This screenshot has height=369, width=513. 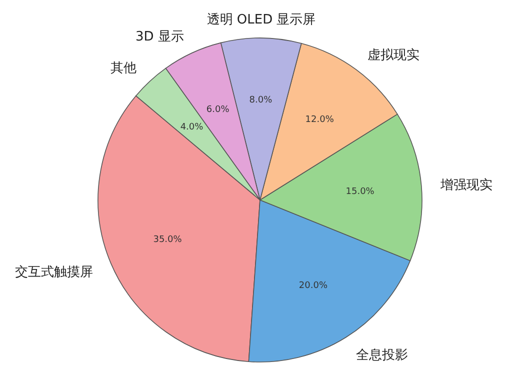 What do you see at coordinates (123, 68) in the screenshot?
I see `slice-label: 其他` at bounding box center [123, 68].